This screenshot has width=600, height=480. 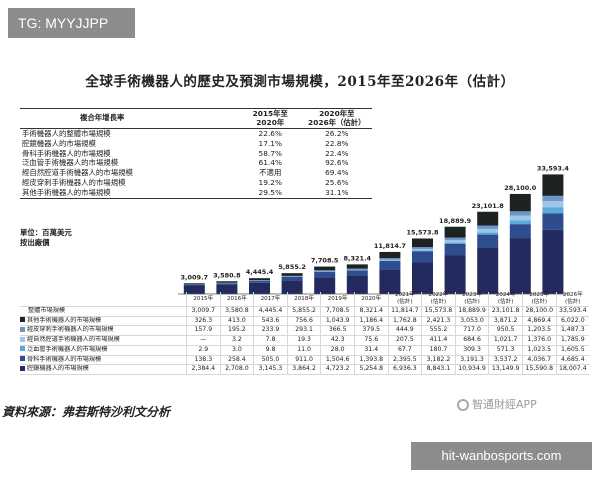 I want to click on chart-title: 全球手術機器人的歷史及預測市場規模，2015年至2026年（估計）, so click(x=300, y=82).